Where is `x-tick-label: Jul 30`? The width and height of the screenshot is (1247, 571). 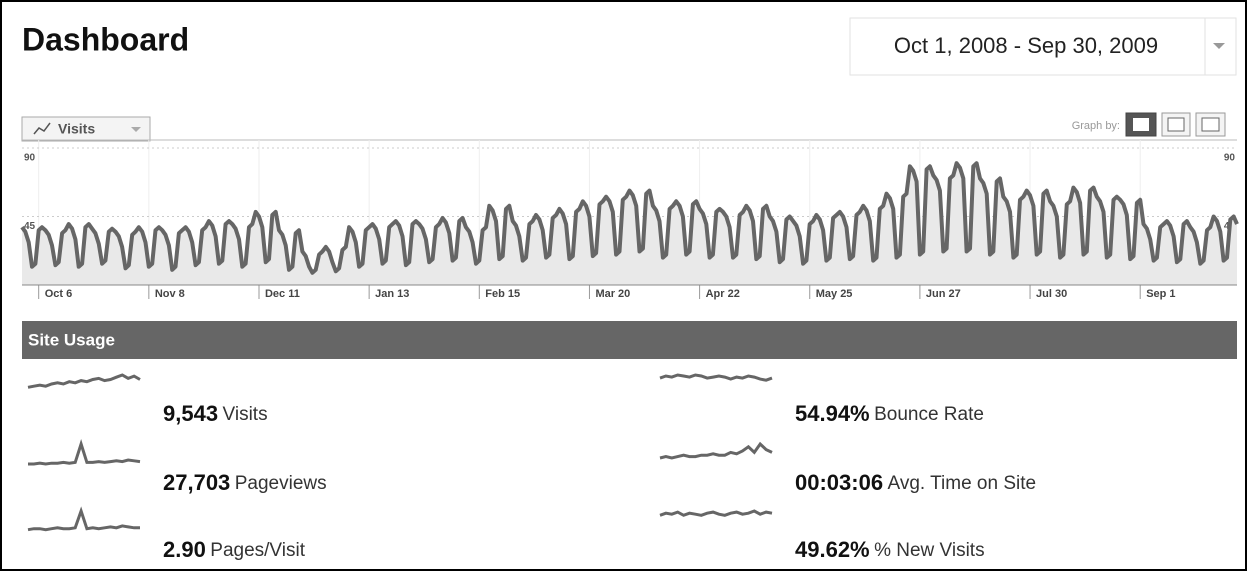 x-tick-label: Jul 30 is located at coordinates (1051, 294).